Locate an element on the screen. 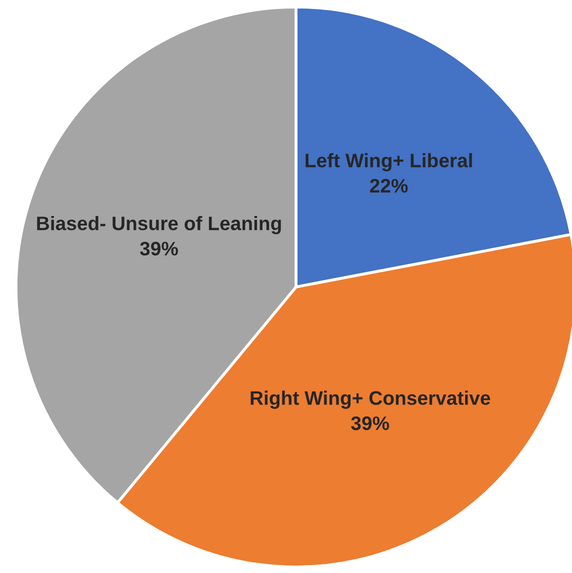 Image resolution: width=572 pixels, height=573 pixels. slice-label: Right Wing+ Conservative is located at coordinates (370, 399).